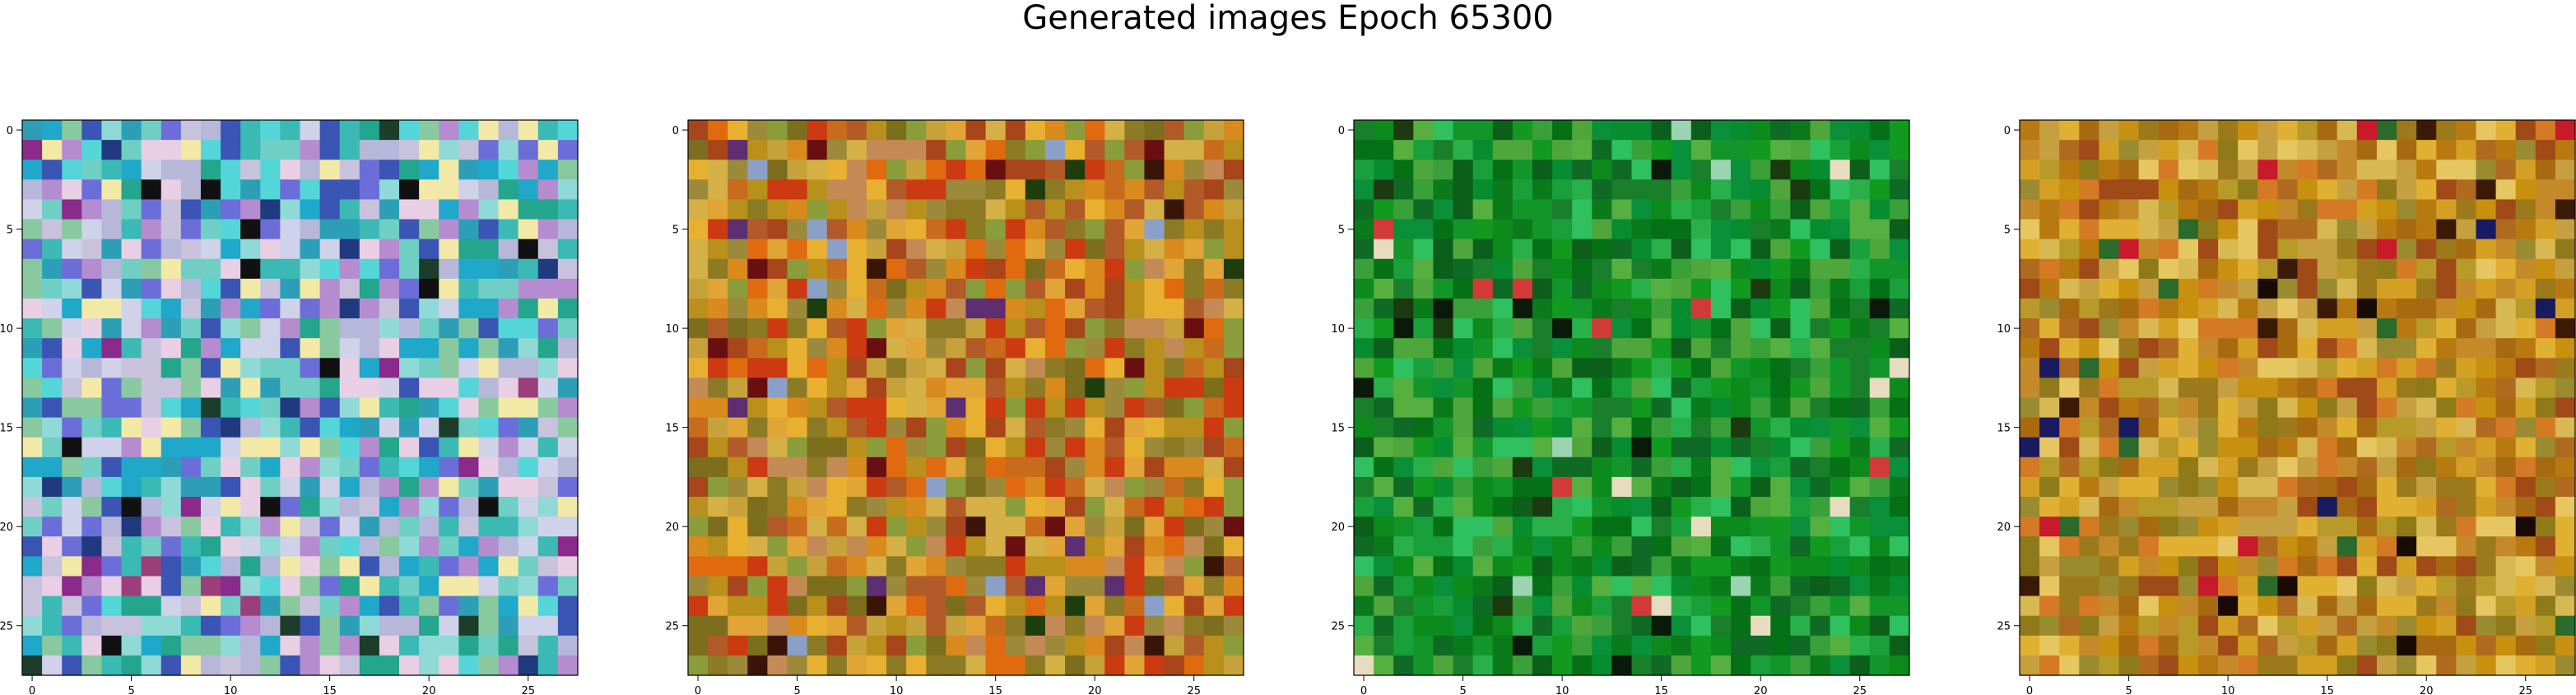  What do you see at coordinates (1562, 690) in the screenshot?
I see `x-tick-label: 10` at bounding box center [1562, 690].